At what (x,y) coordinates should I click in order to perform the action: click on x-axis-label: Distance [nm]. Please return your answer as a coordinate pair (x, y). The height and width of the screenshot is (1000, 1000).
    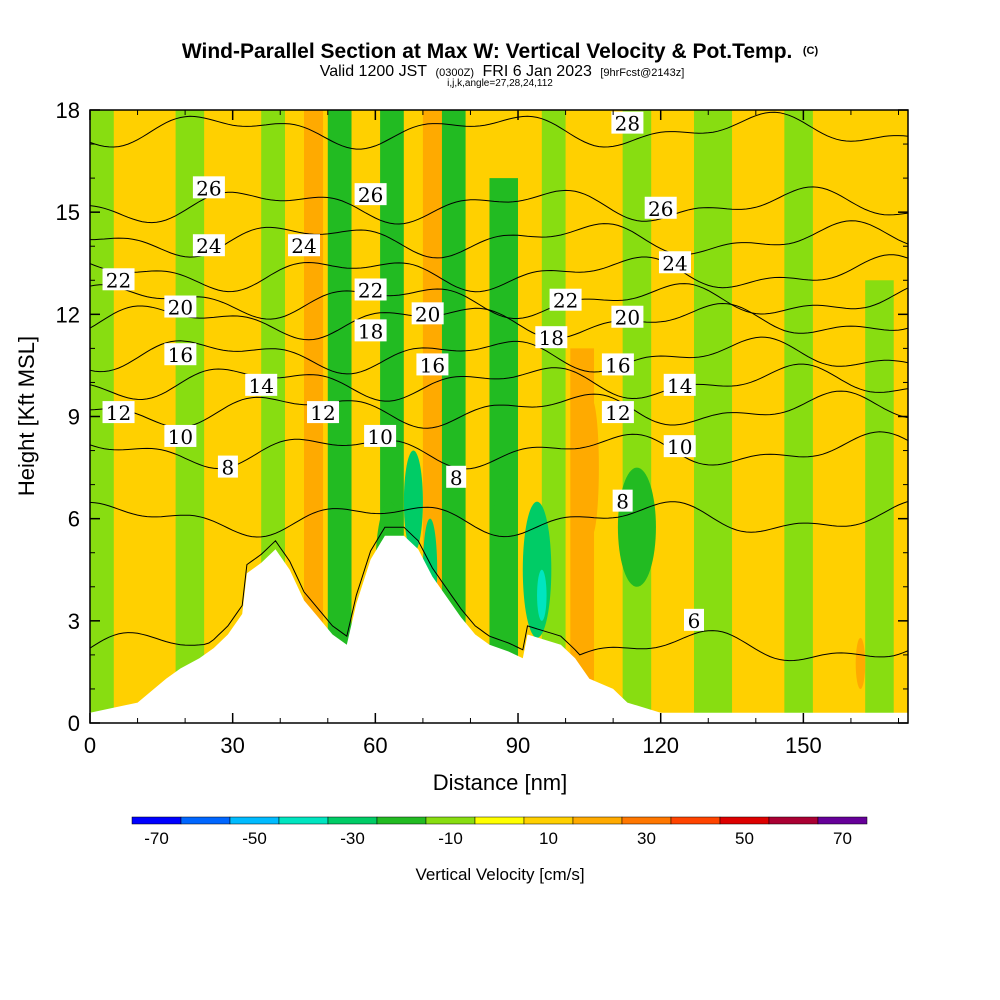
    Looking at the image, I should click on (500, 782).